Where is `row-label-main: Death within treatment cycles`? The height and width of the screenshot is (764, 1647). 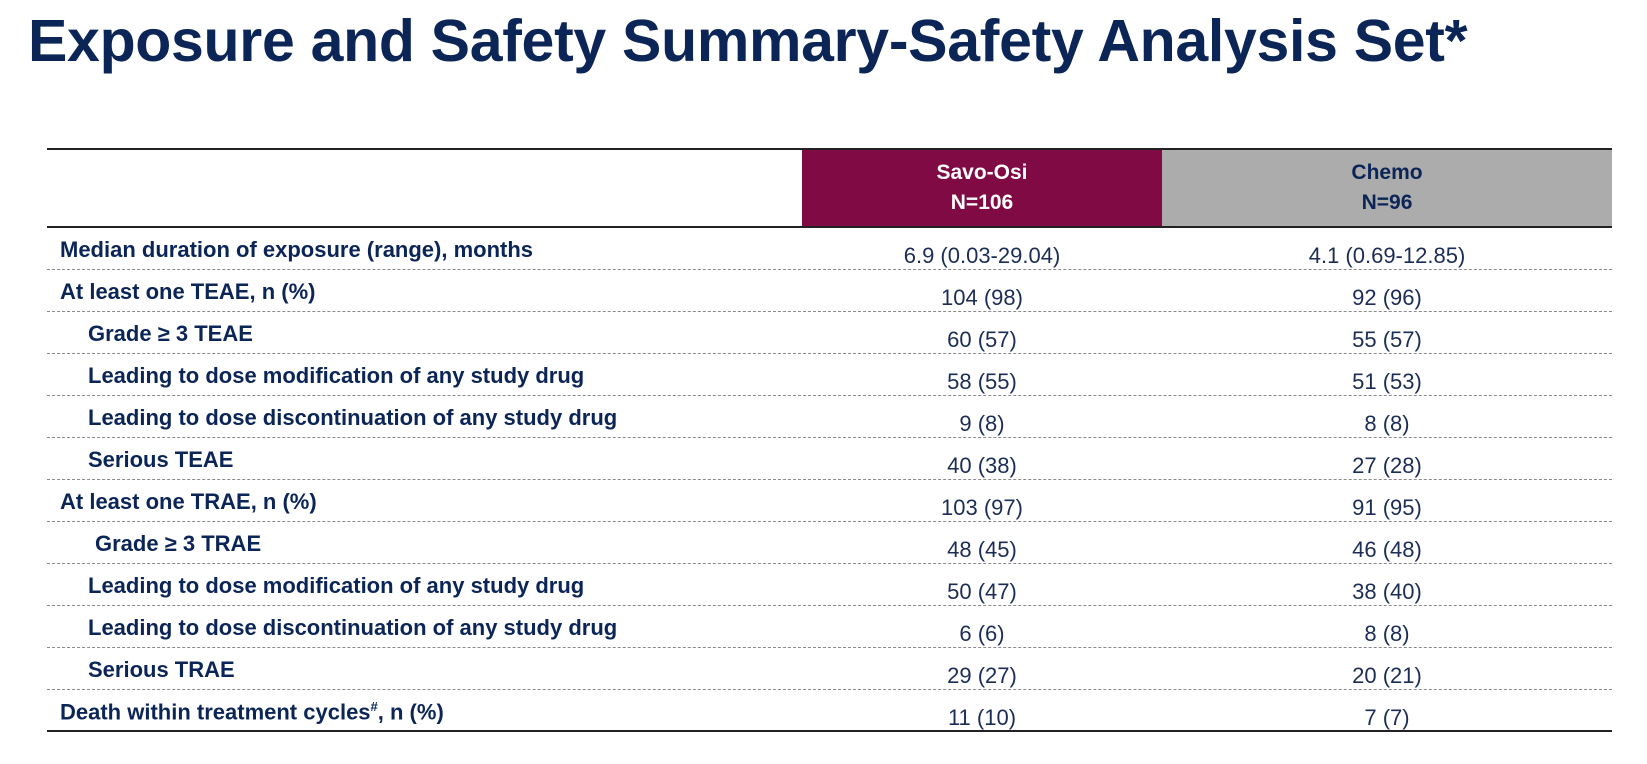
row-label-main: Death within treatment cycles is located at coordinates (215, 712).